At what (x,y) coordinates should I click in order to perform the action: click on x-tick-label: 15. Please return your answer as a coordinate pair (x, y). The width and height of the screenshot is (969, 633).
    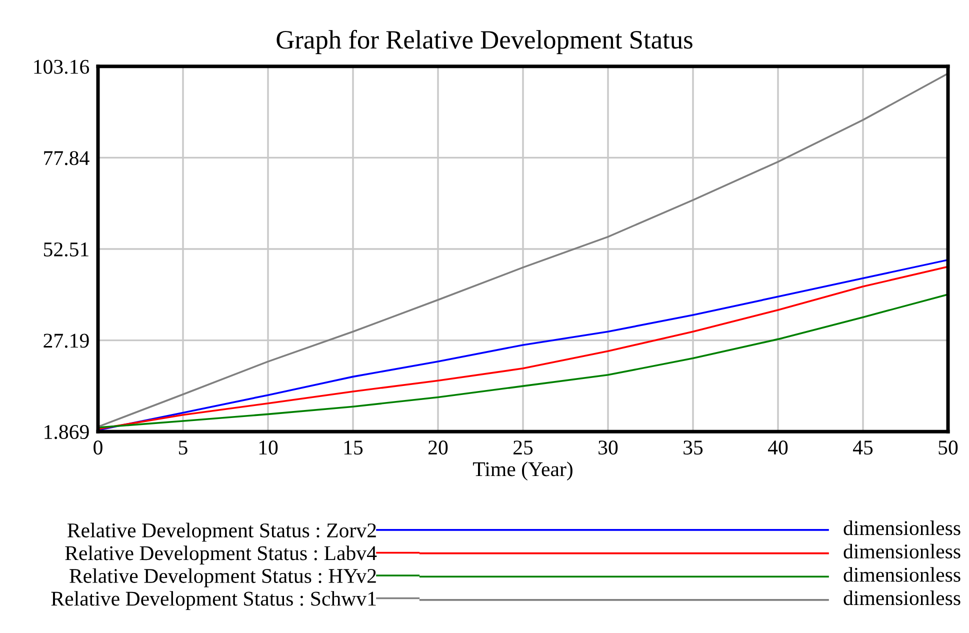
    Looking at the image, I should click on (353, 447).